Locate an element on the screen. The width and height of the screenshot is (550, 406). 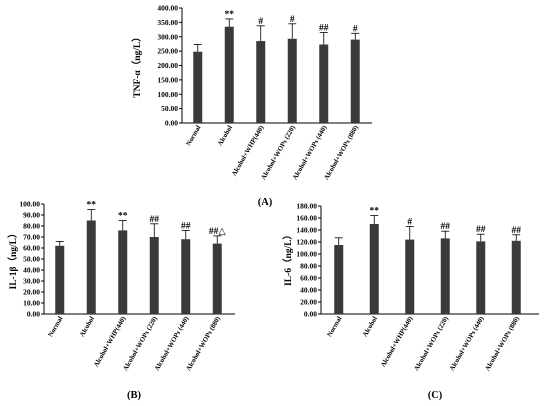
panel-label: (B) is located at coordinates (134, 395).